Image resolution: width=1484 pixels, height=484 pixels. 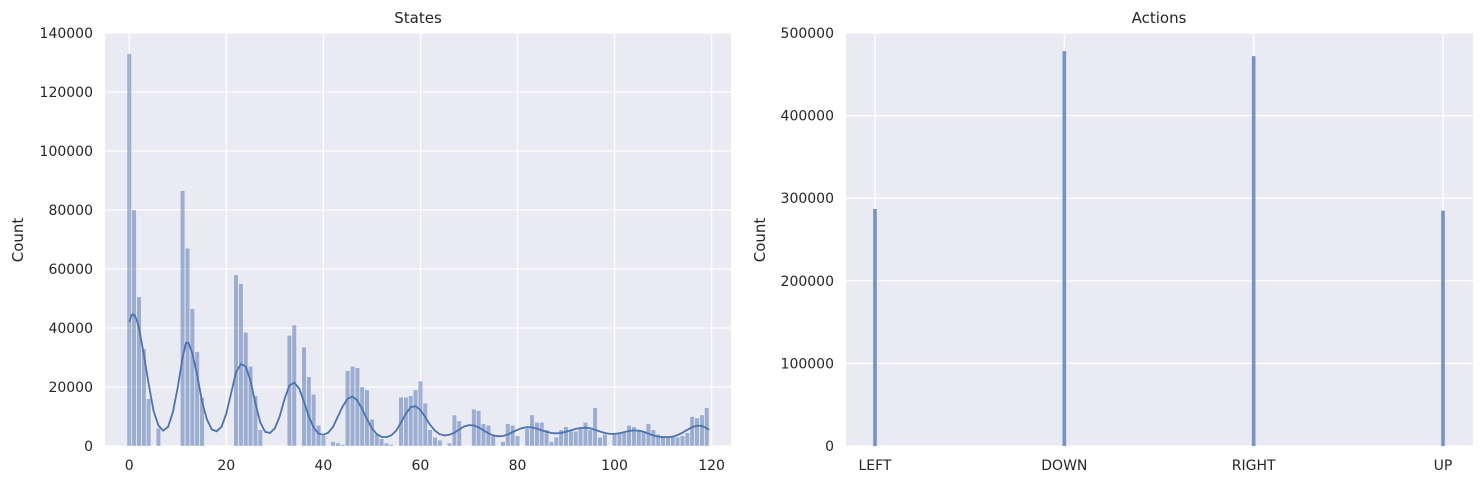 I want to click on states-y-tick-label: 20000, so click(x=70, y=388).